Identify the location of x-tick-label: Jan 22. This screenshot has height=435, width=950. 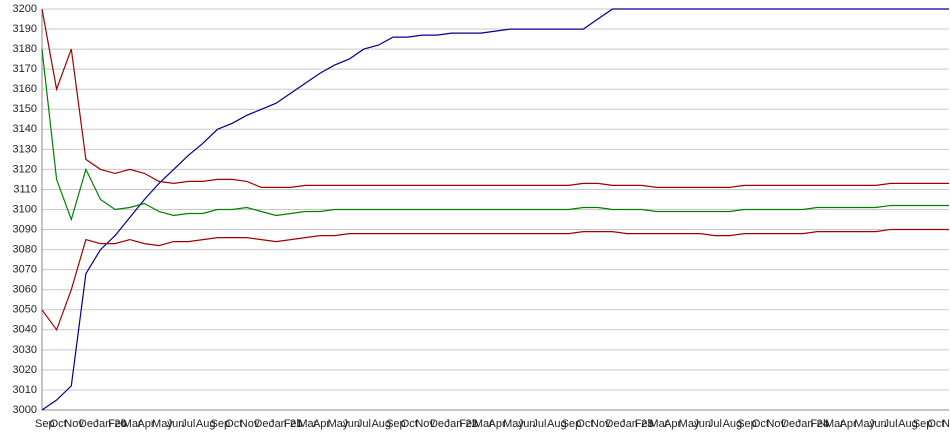
(461, 424).